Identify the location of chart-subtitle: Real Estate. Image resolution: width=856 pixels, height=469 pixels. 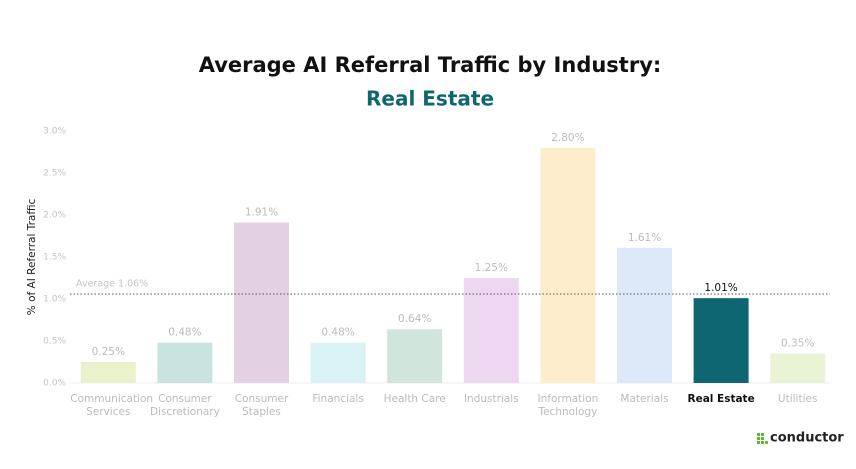
(430, 99).